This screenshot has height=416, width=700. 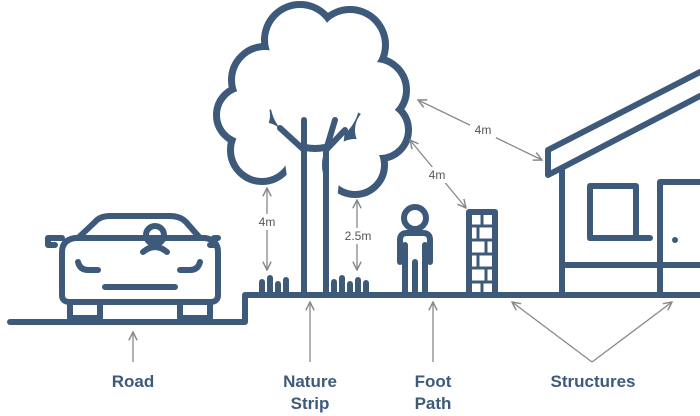 What do you see at coordinates (133, 267) in the screenshot?
I see `car` at bounding box center [133, 267].